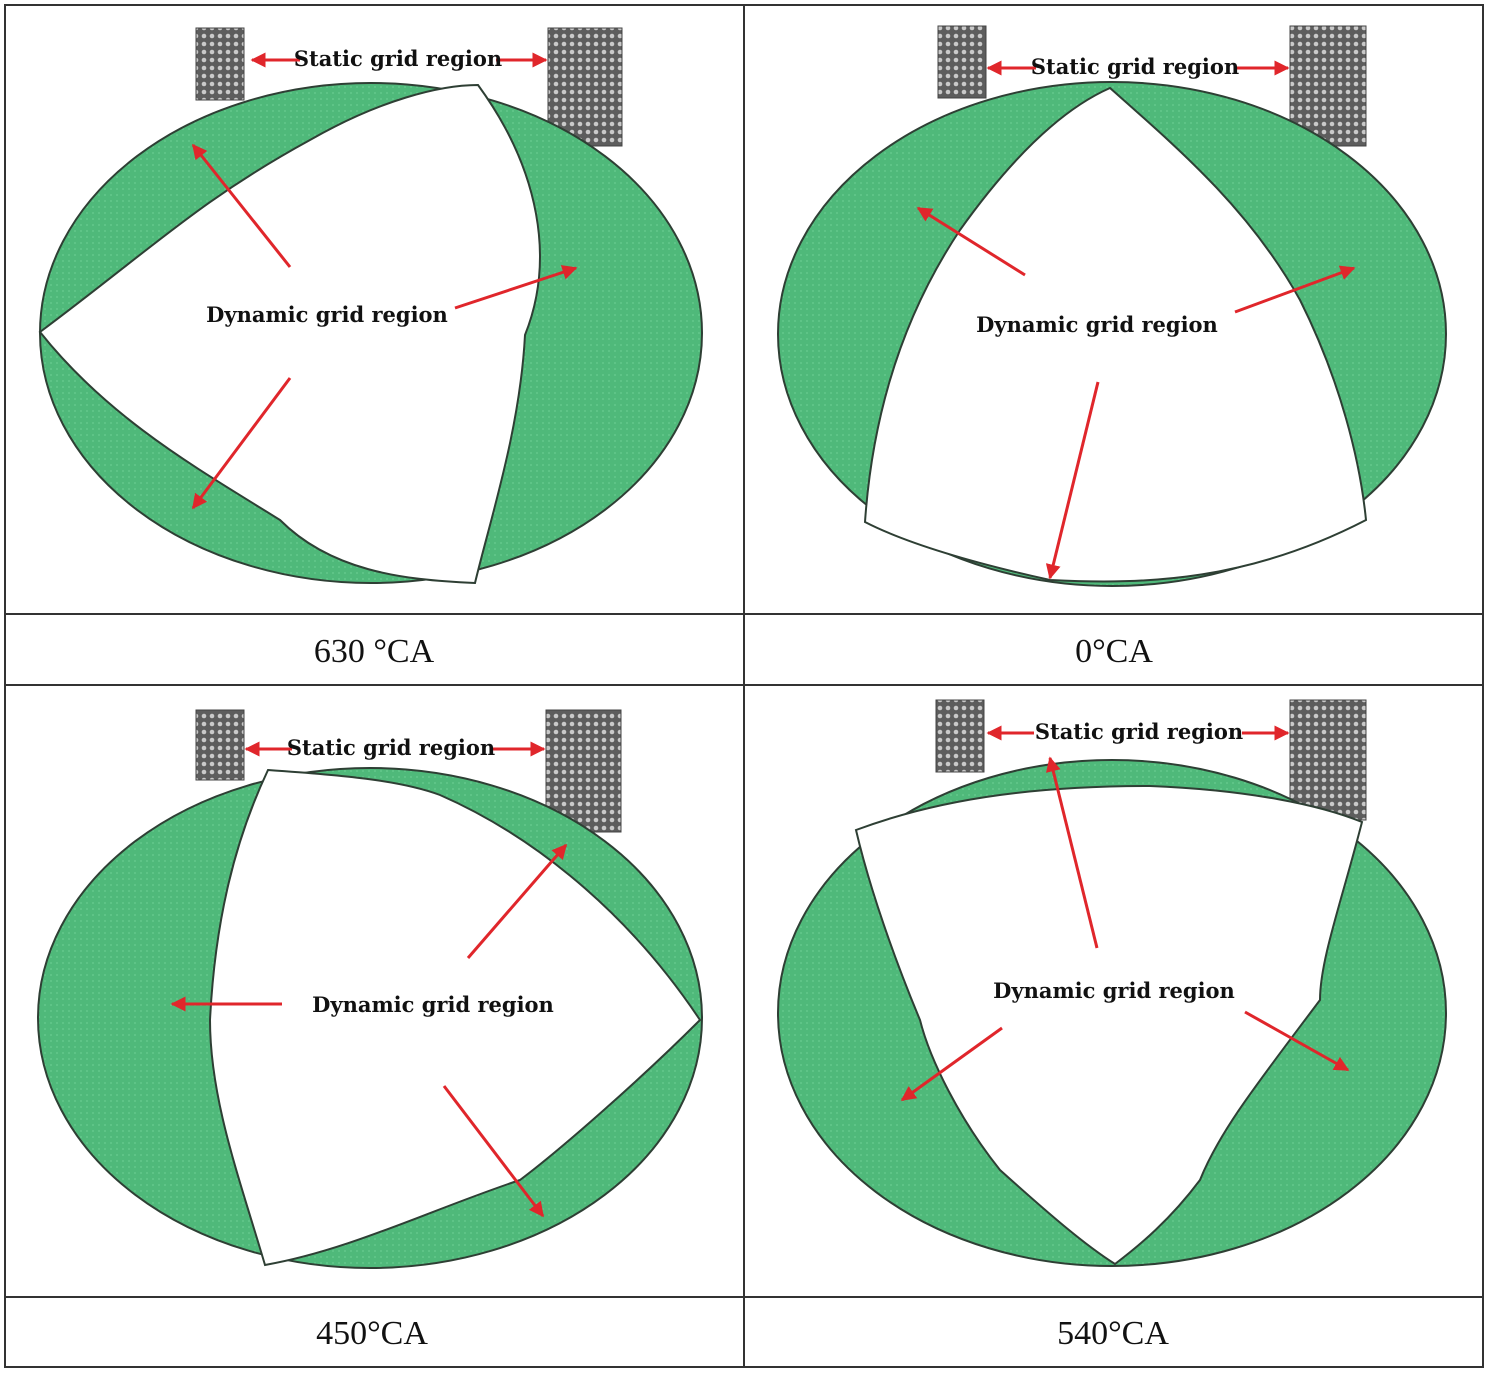  What do you see at coordinates (1114, 651) in the screenshot?
I see `panel-caption-0: 0°CA` at bounding box center [1114, 651].